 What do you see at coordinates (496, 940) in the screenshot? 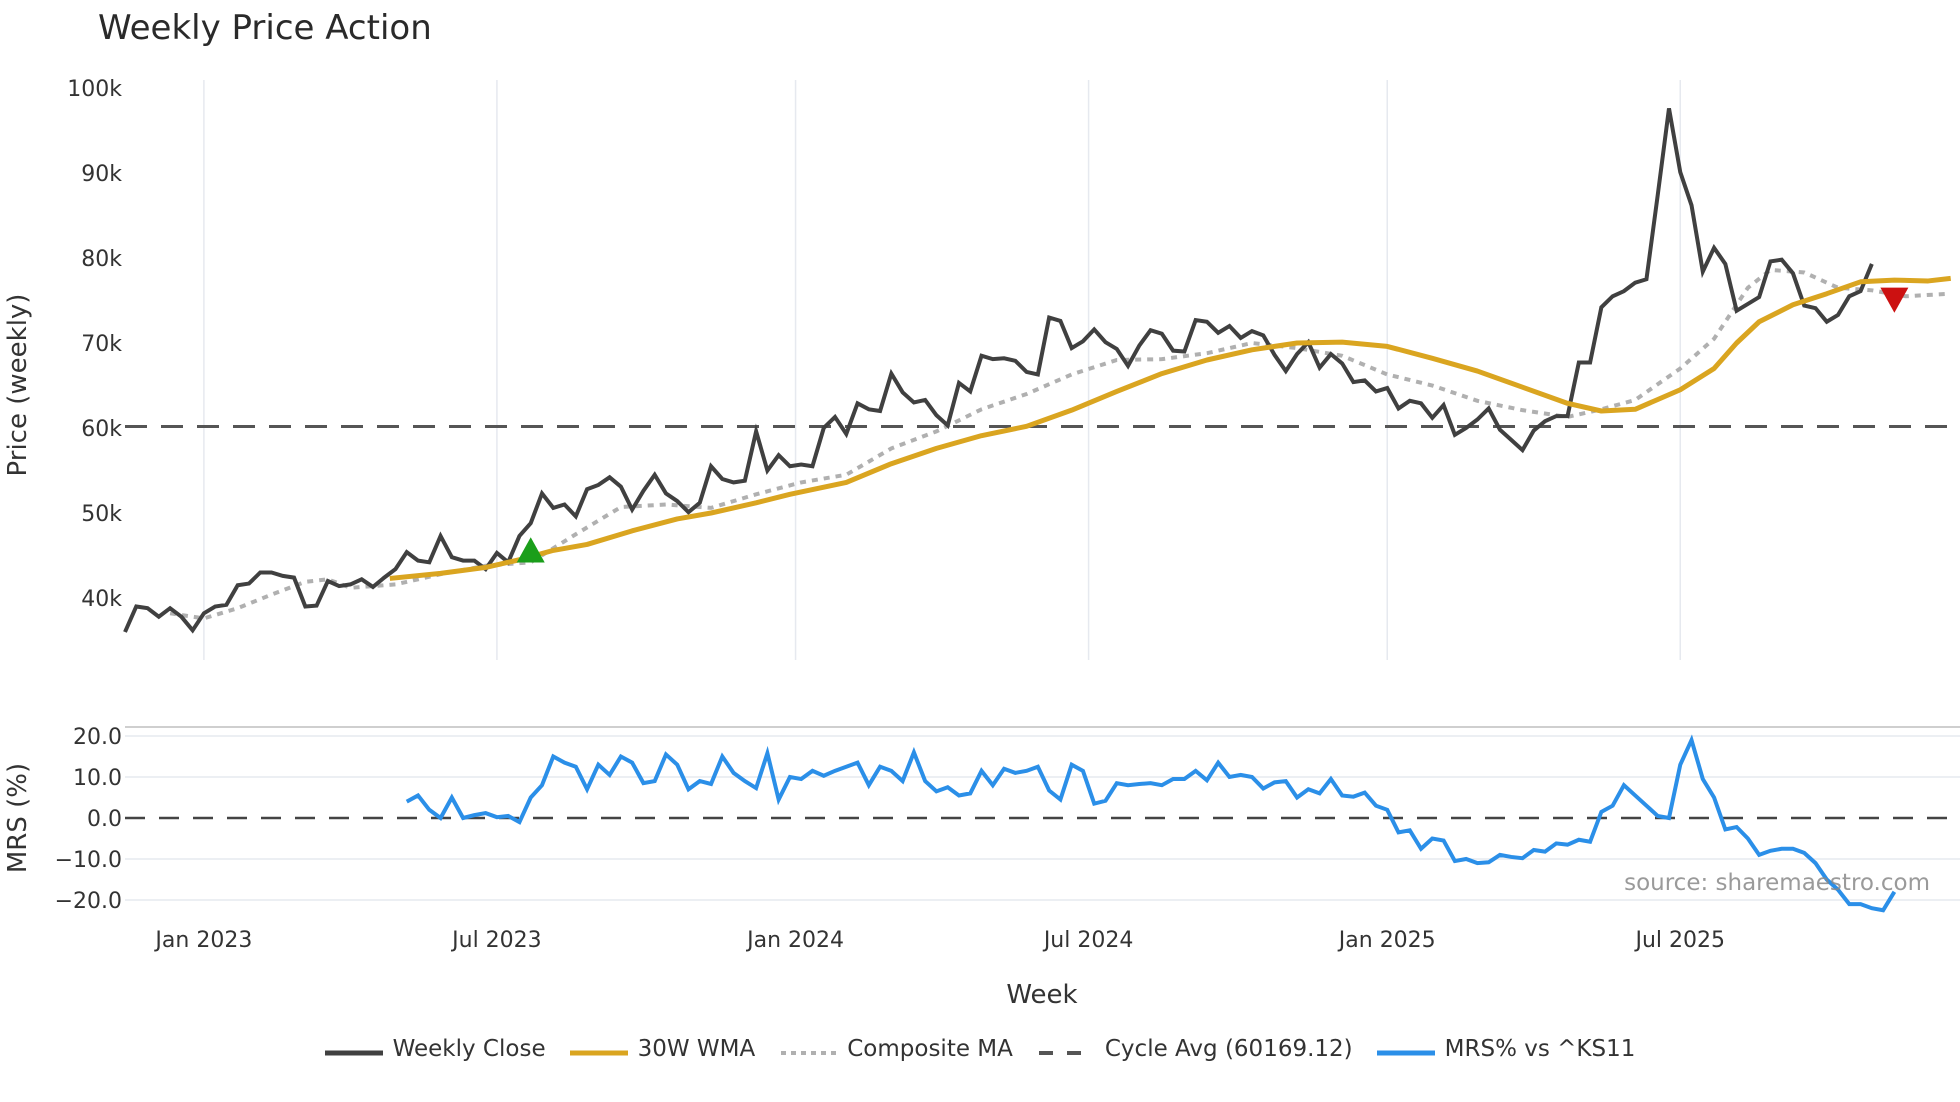
I see `x-tick-label: Jul 2023` at bounding box center [496, 940].